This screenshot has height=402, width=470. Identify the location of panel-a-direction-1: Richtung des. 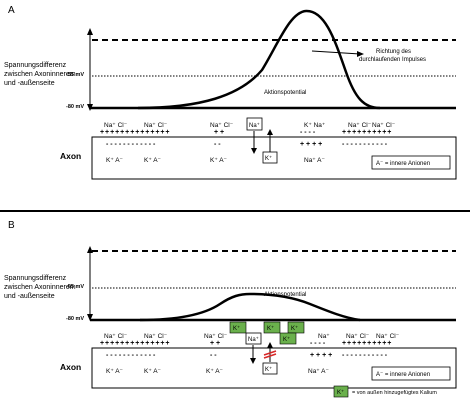
(393, 52).